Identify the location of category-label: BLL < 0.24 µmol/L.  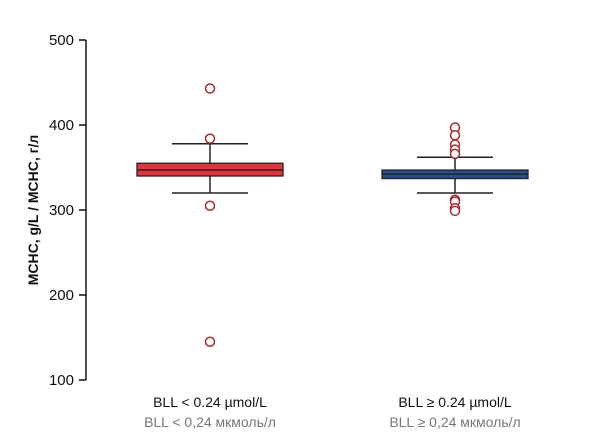
(210, 402).